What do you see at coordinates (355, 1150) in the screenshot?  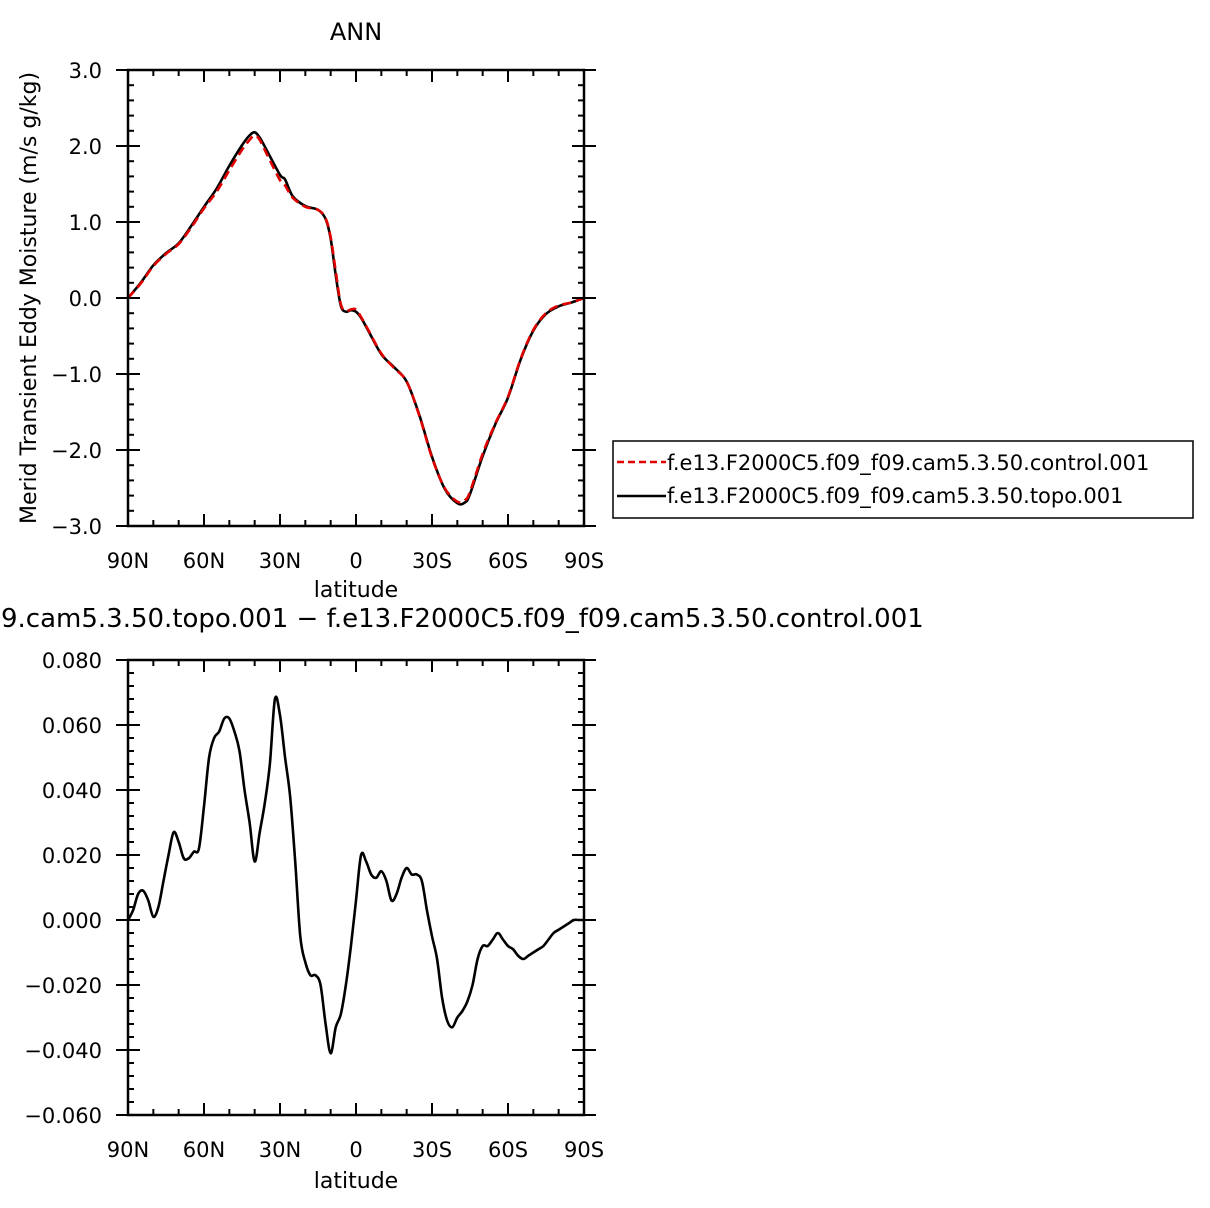 I see `bottom-x-tick-label: 0` at bounding box center [355, 1150].